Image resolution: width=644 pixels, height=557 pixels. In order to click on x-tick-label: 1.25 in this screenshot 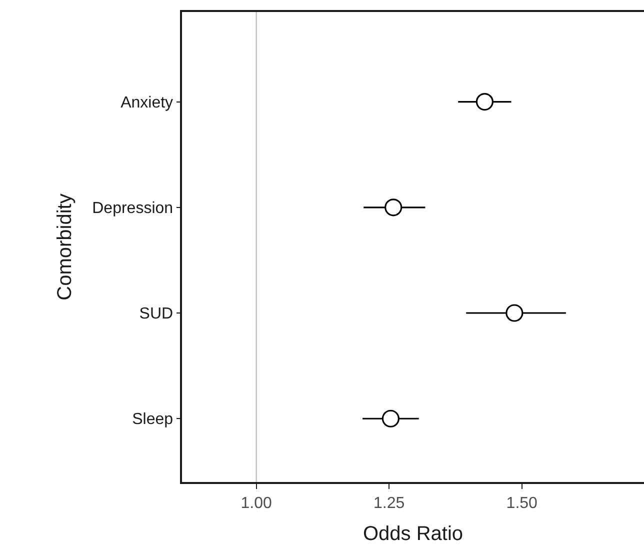, I will do `click(389, 503)`.